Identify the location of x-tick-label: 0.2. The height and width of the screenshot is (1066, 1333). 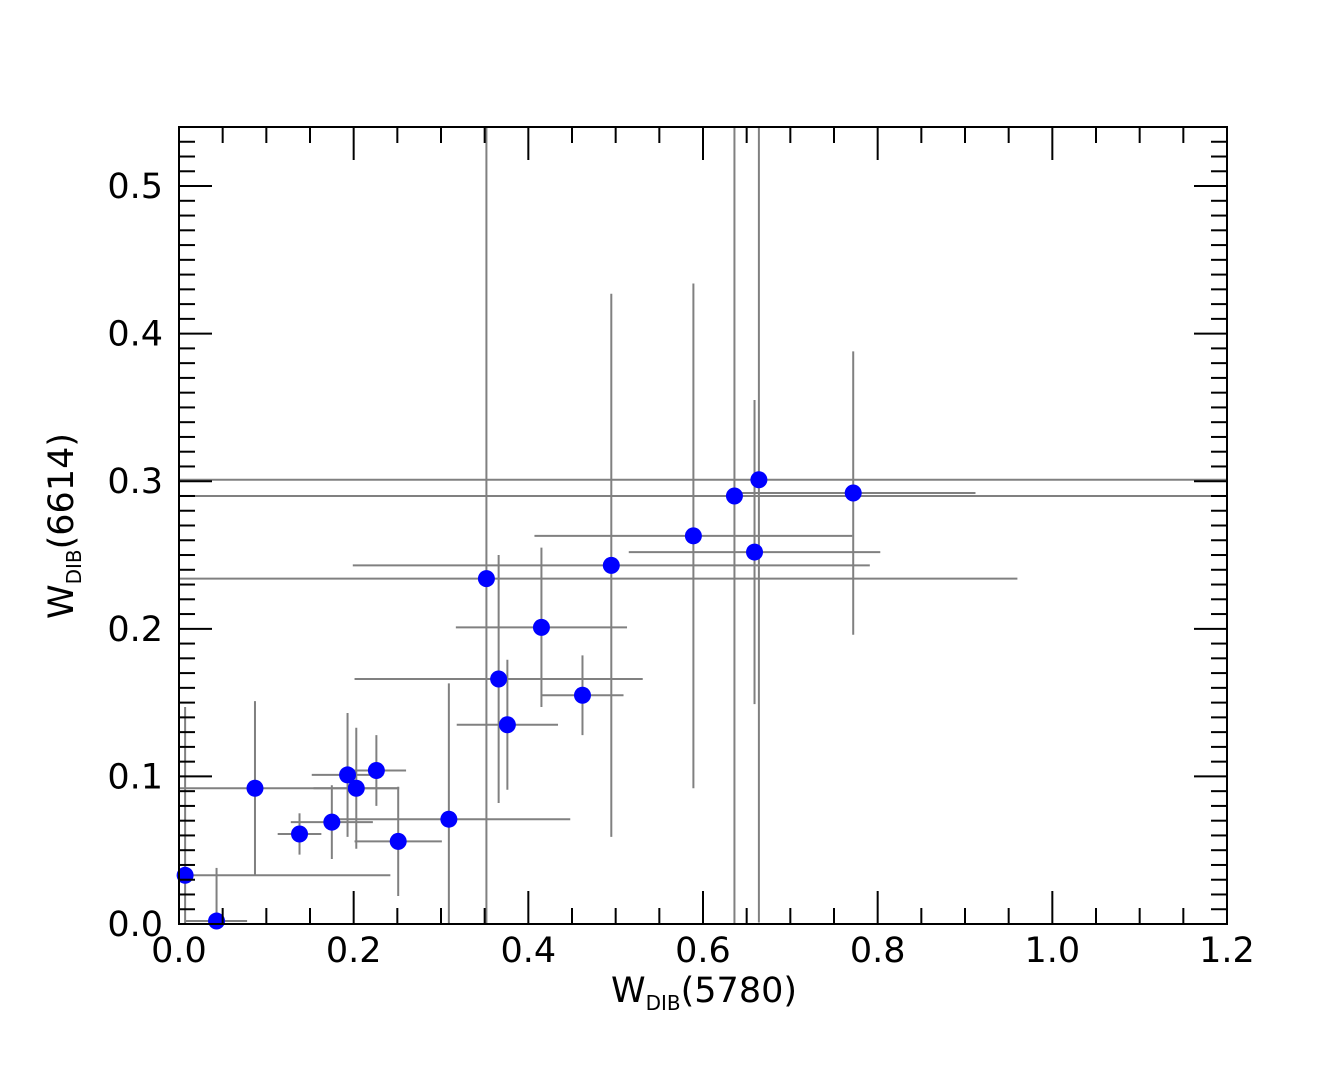
(354, 951).